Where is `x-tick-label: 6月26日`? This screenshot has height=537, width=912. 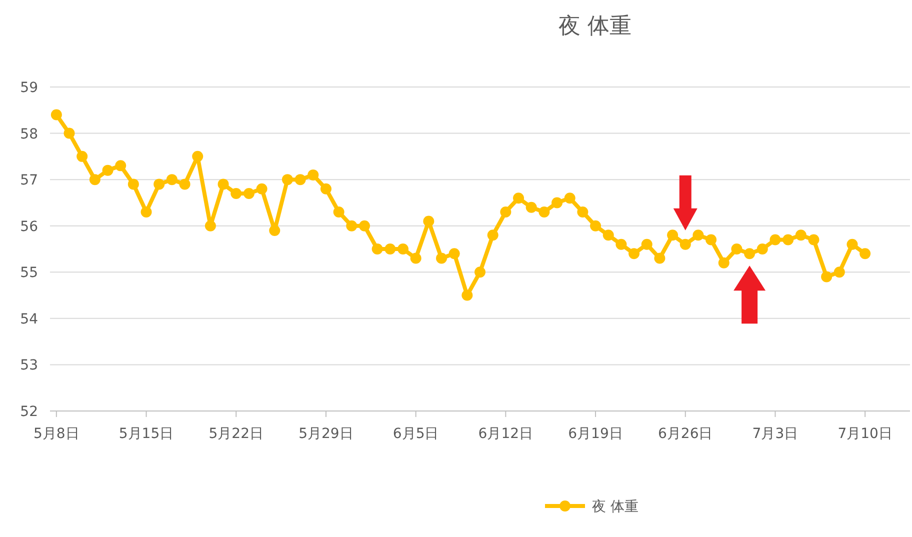
x-tick-label: 6月26日 is located at coordinates (685, 434).